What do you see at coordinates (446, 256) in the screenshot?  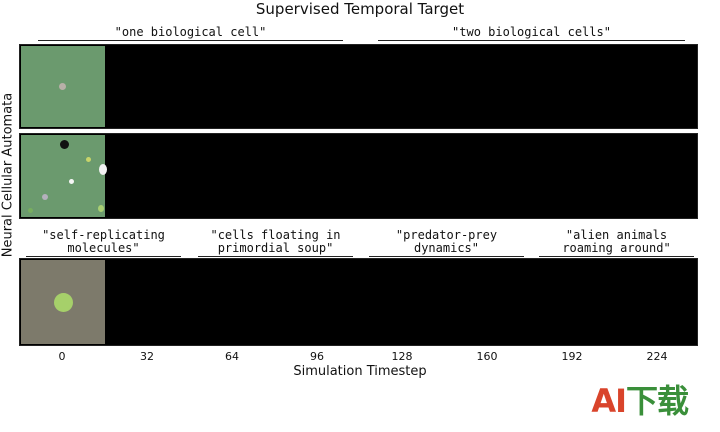 I see `underline-b3` at bounding box center [446, 256].